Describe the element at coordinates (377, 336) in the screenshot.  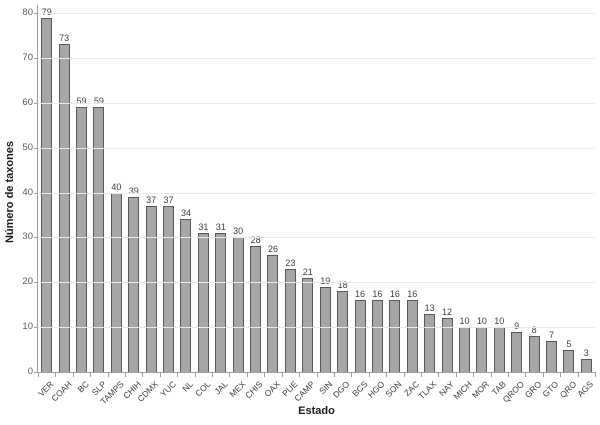
I see `bar-hgo` at that location.